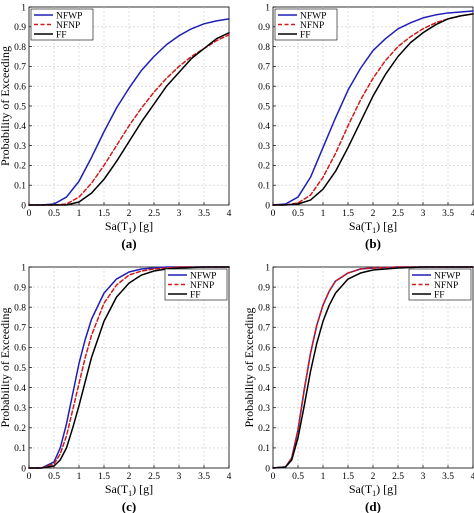  What do you see at coordinates (128, 243) in the screenshot?
I see `panel-label: (a)` at bounding box center [128, 243].